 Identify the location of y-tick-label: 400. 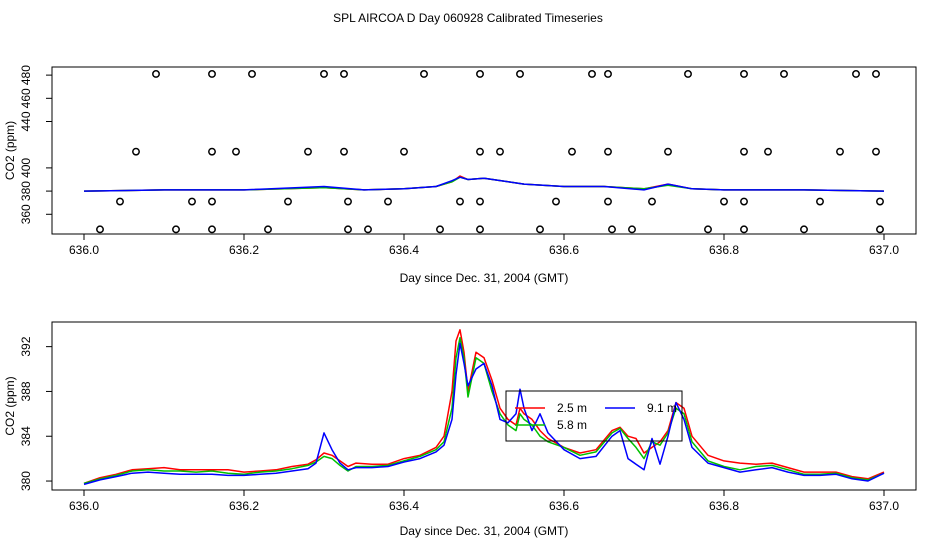
(26, 168).